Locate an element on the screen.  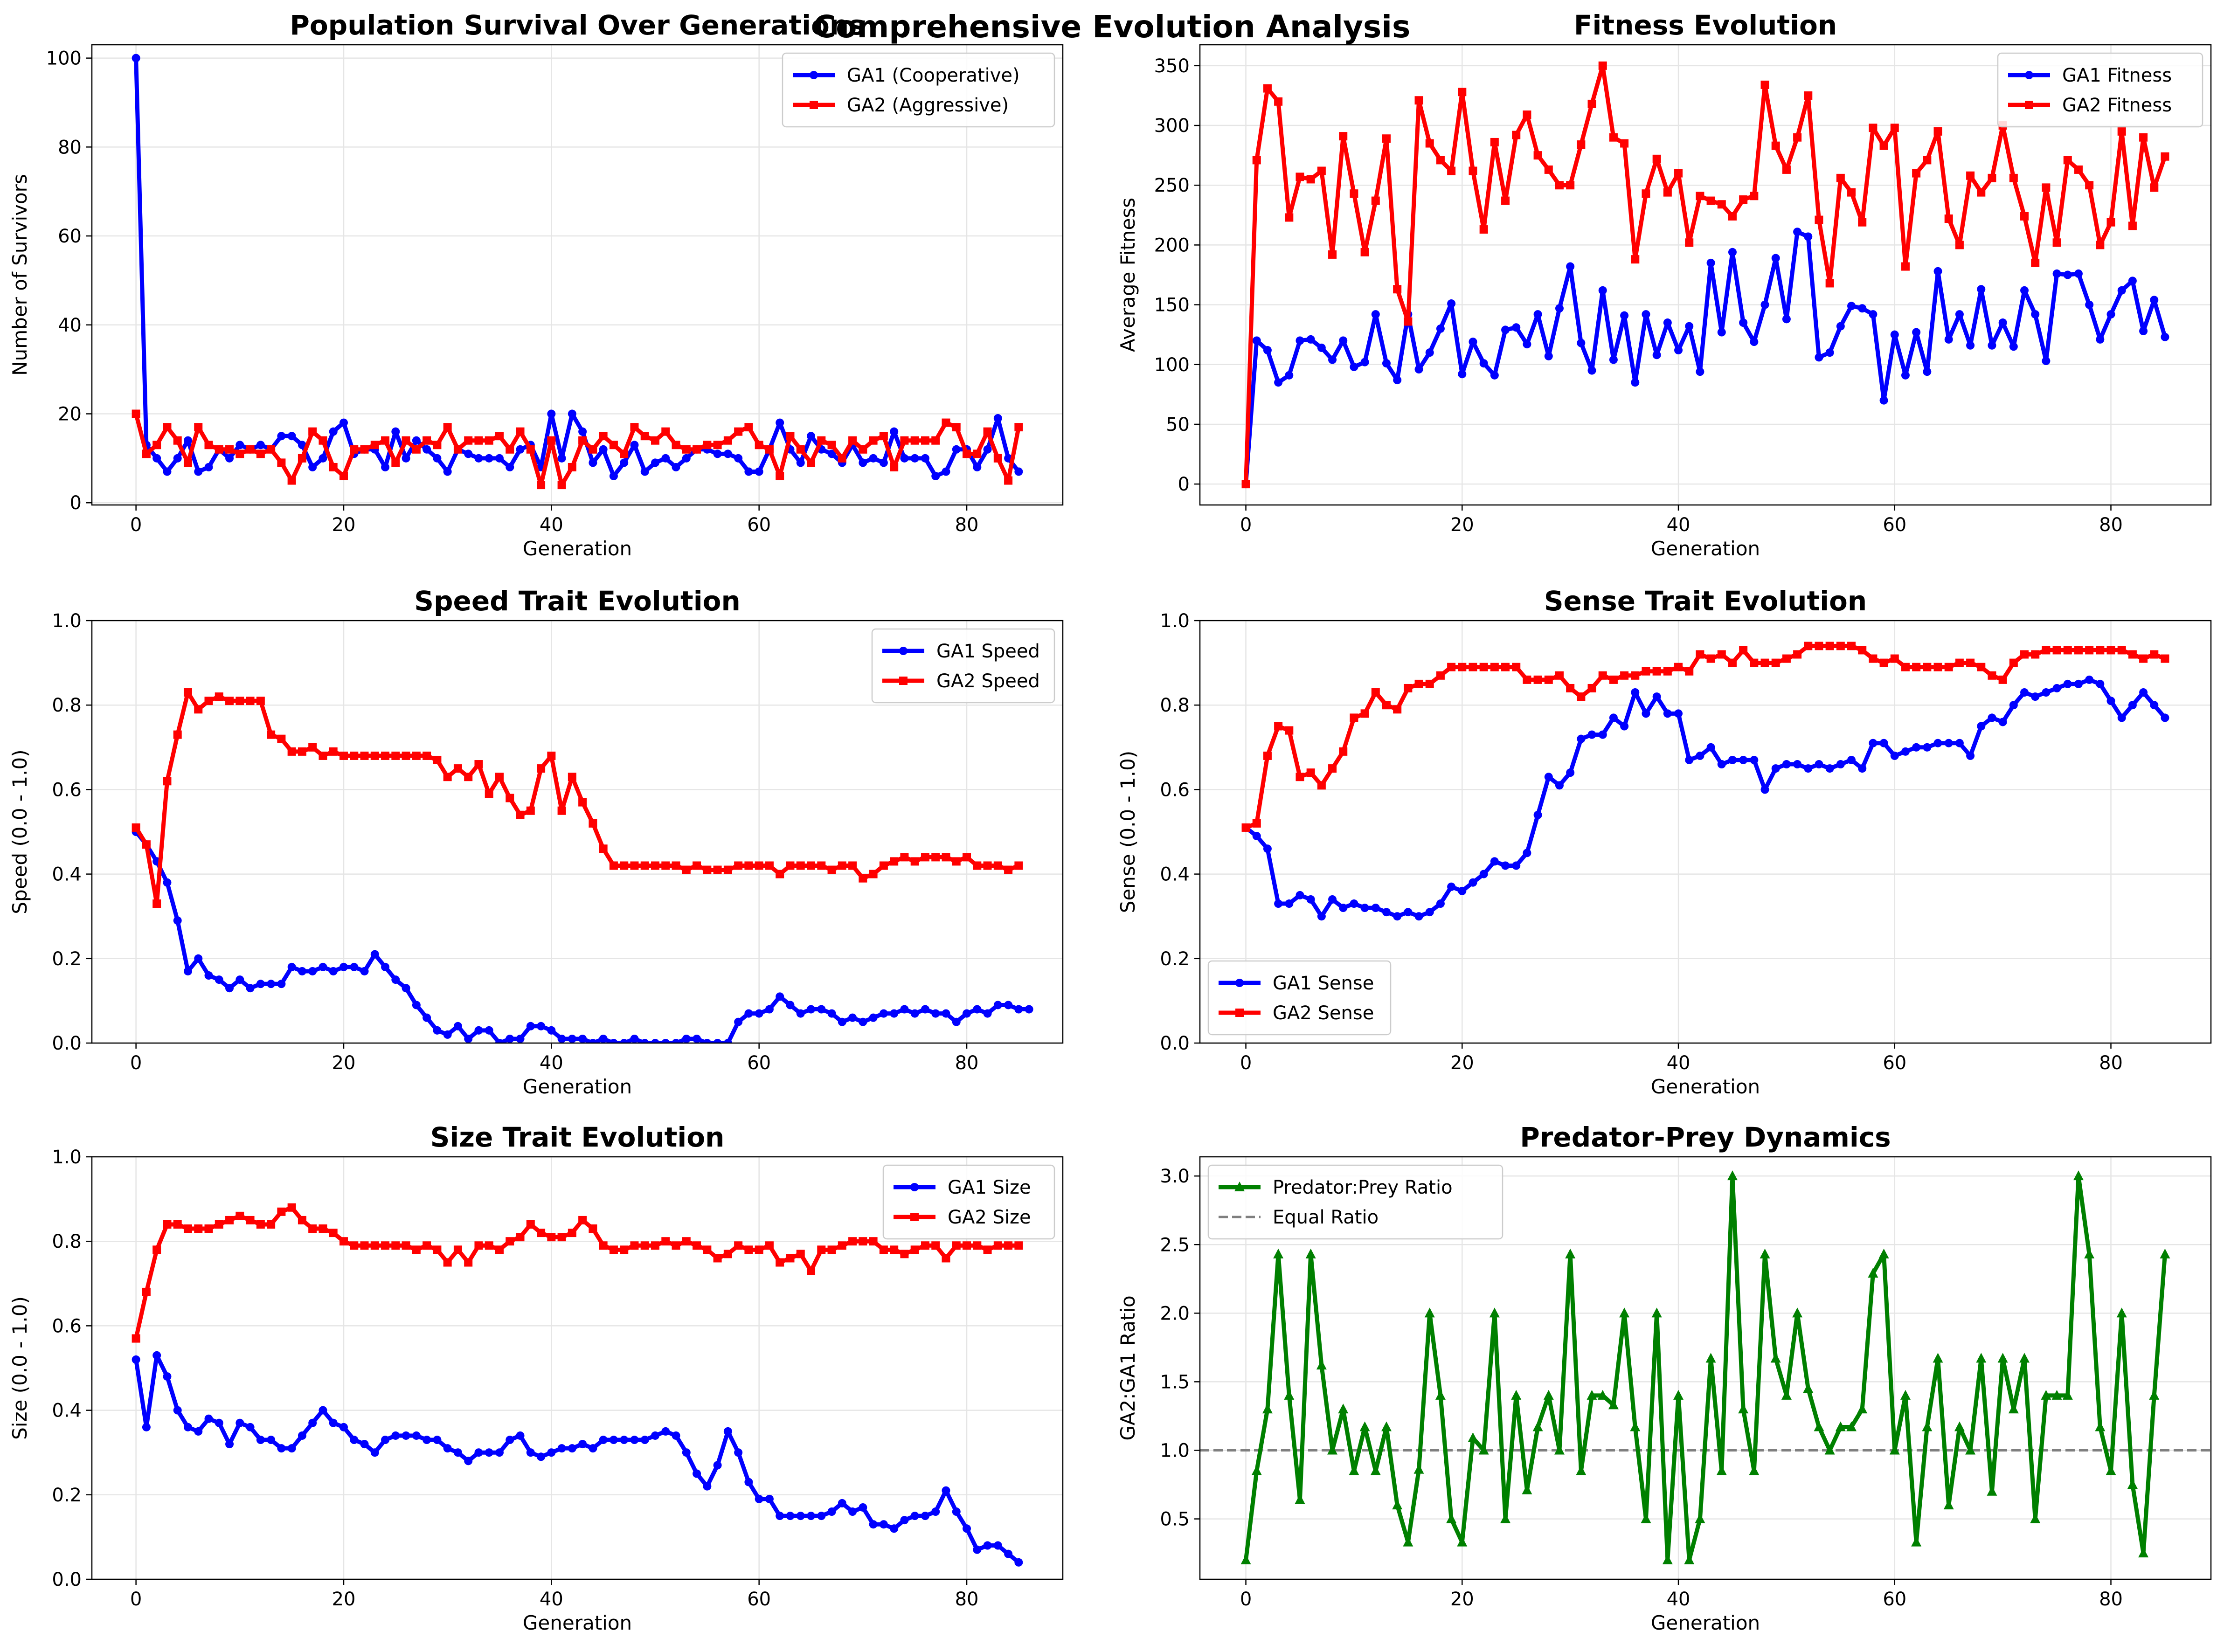
x-tick-label: 80 is located at coordinates (2111, 1599).